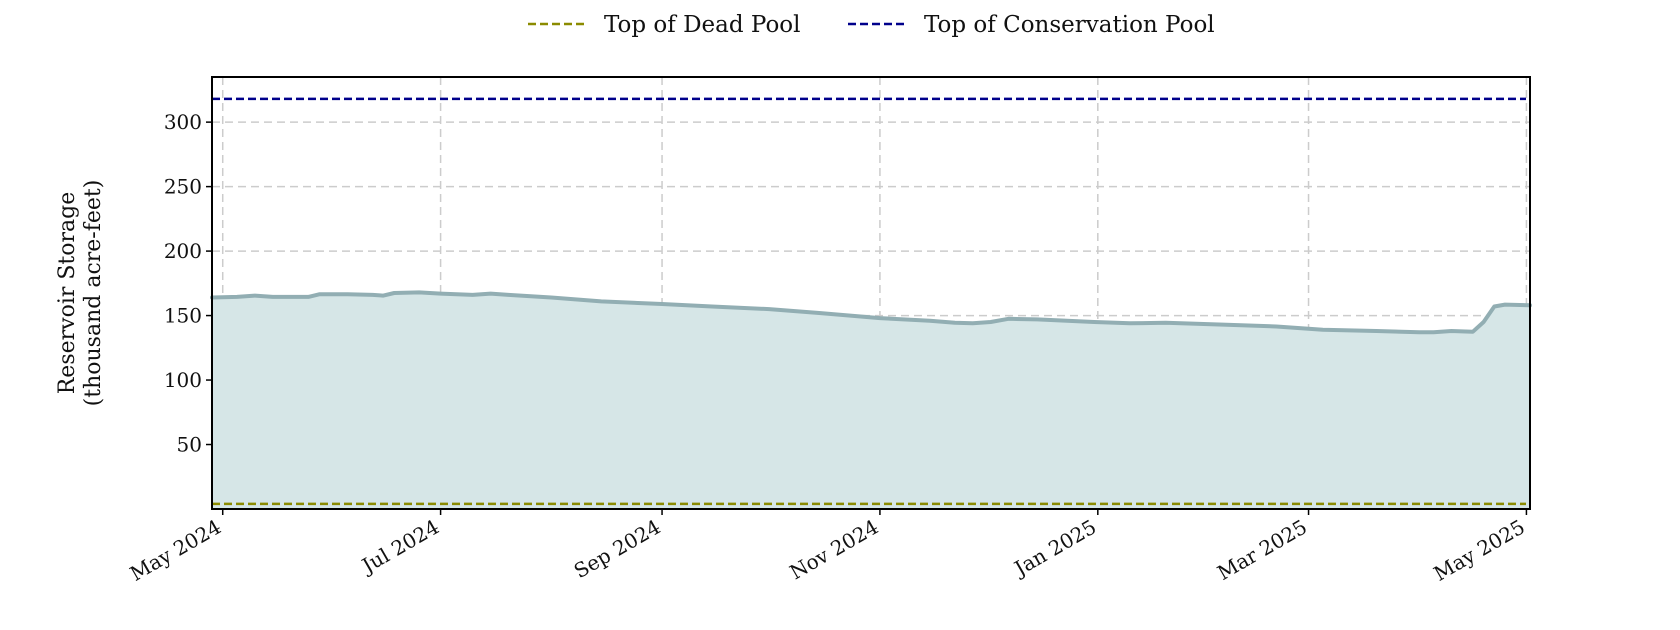 Image resolution: width=1680 pixels, height=630 pixels. Describe the element at coordinates (1055, 548) in the screenshot. I see `x-tick-label-4: Jan 2025` at that location.